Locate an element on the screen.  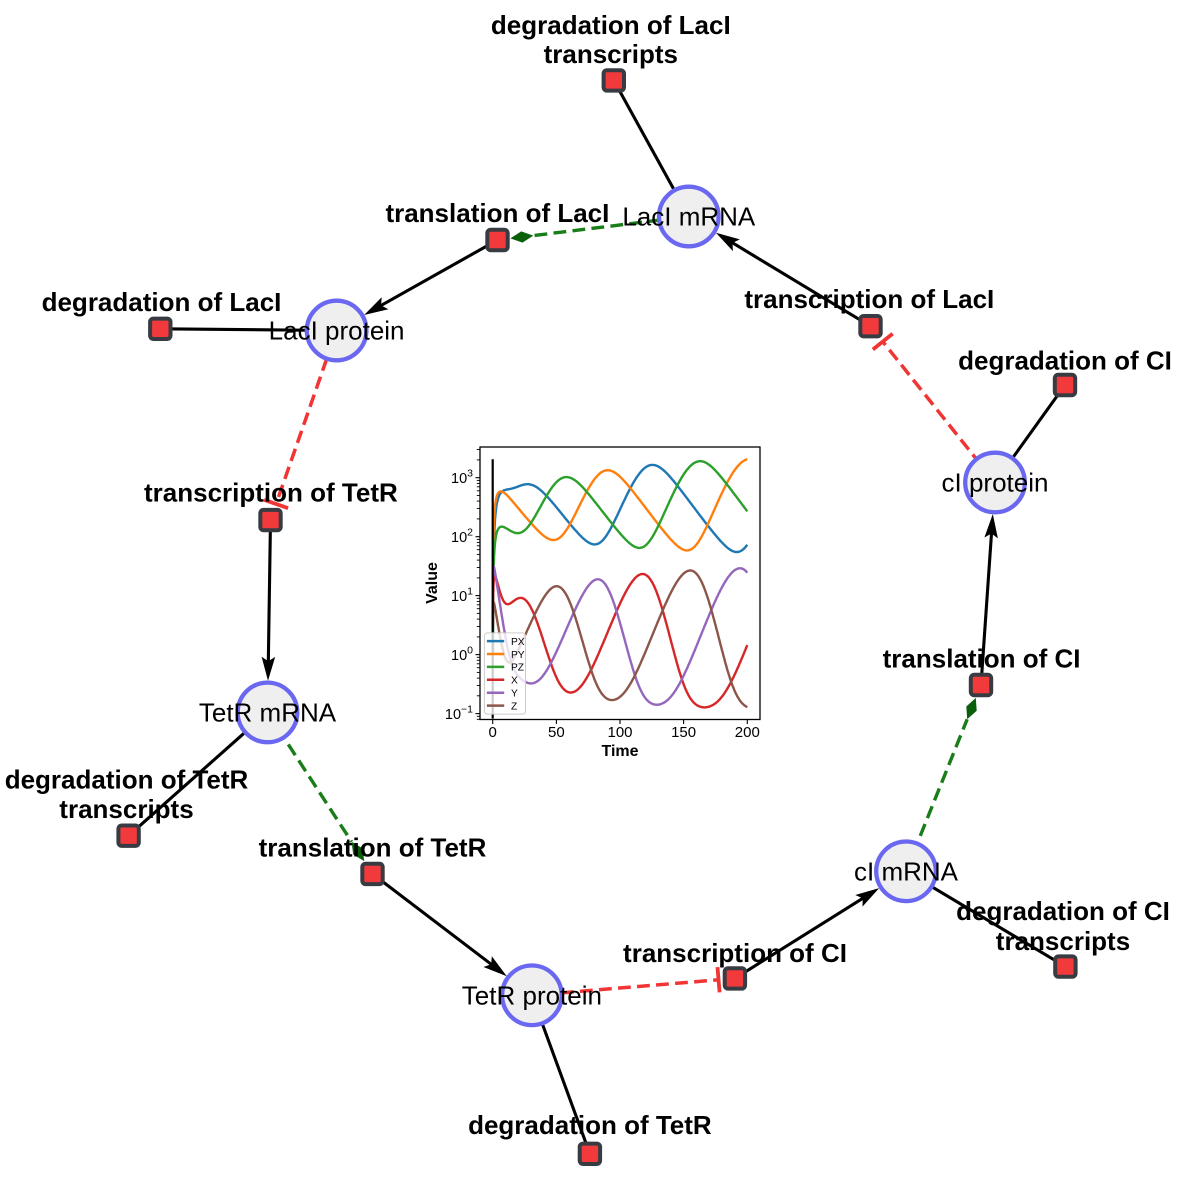
svg-text: PX is located at coordinates (518, 642).